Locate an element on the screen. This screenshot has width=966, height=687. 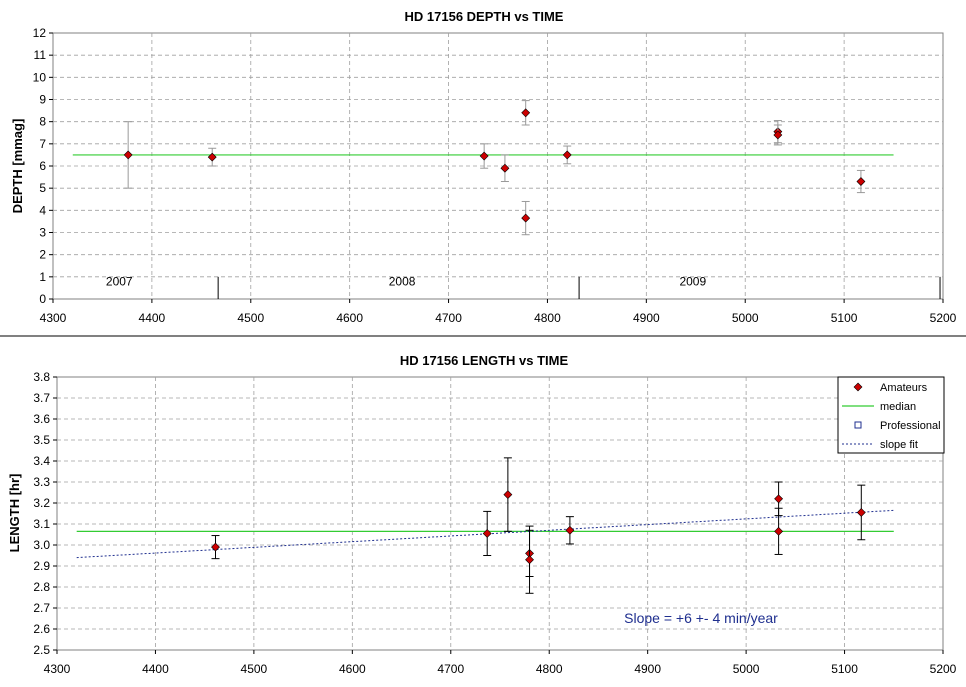
legend-professional-label: Professional is located at coordinates (910, 426).